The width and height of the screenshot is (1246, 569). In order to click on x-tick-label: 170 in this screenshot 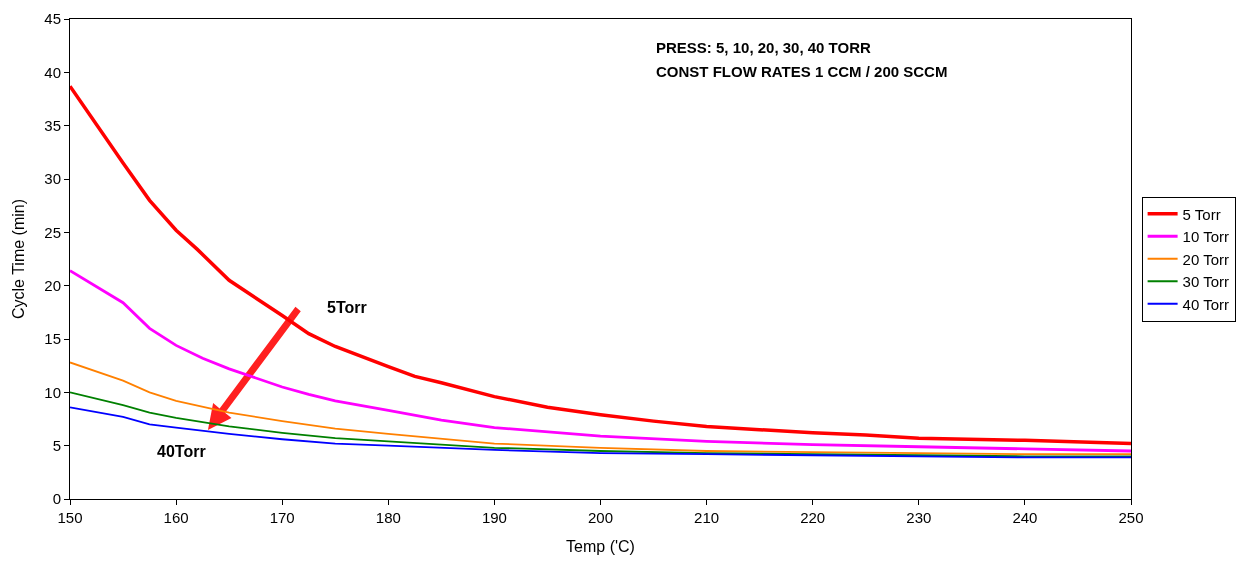, I will do `click(282, 517)`.